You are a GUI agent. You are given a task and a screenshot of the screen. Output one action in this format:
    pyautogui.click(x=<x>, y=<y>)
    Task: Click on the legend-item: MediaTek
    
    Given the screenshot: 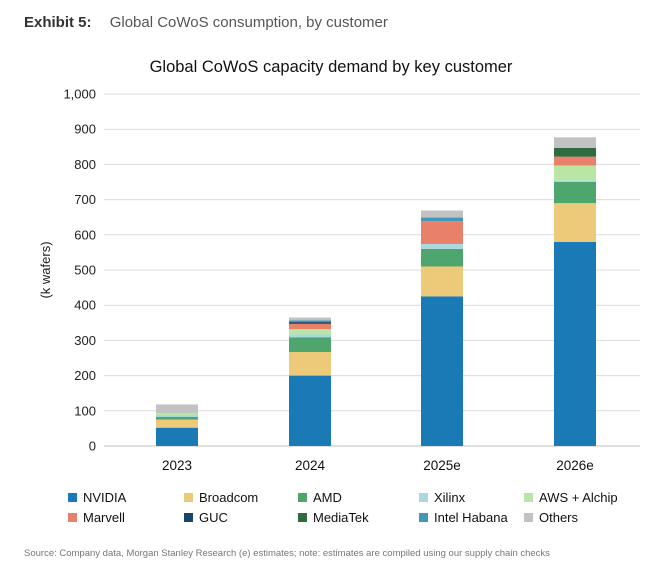 What is the action you would take?
    pyautogui.click(x=333, y=517)
    